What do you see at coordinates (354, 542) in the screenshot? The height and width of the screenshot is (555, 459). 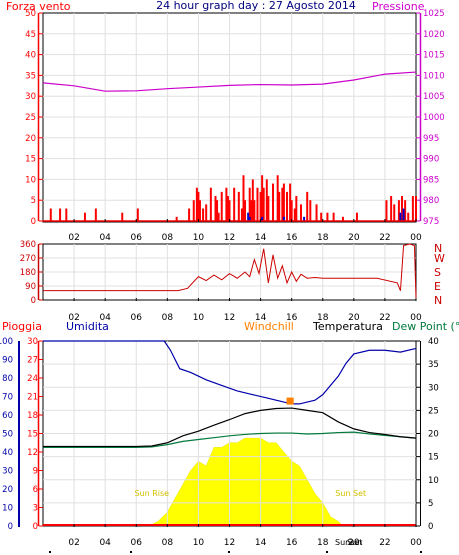 I see `sun-footer: Sun` at bounding box center [354, 542].